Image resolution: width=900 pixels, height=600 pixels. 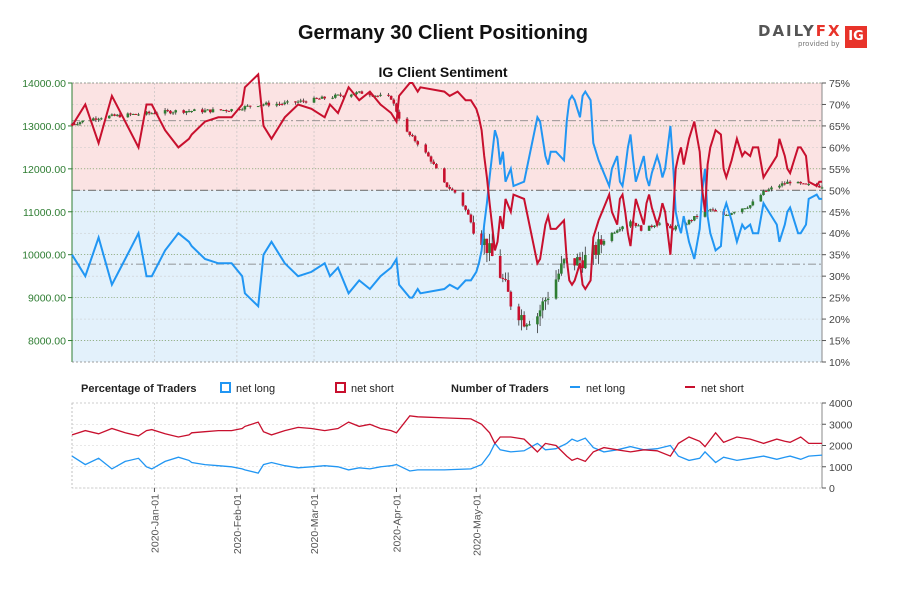 What do you see at coordinates (47, 299) in the screenshot?
I see `price-tick-label: 9000.00` at bounding box center [47, 299].